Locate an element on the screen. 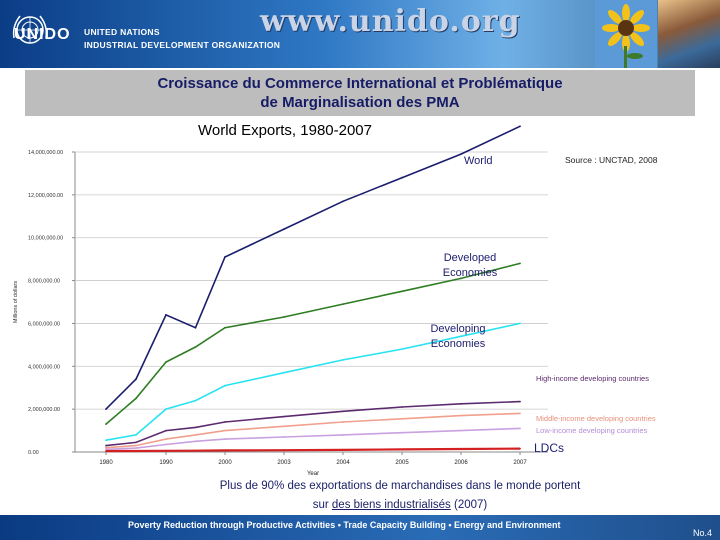  series-line-high_income is located at coordinates (313, 423).